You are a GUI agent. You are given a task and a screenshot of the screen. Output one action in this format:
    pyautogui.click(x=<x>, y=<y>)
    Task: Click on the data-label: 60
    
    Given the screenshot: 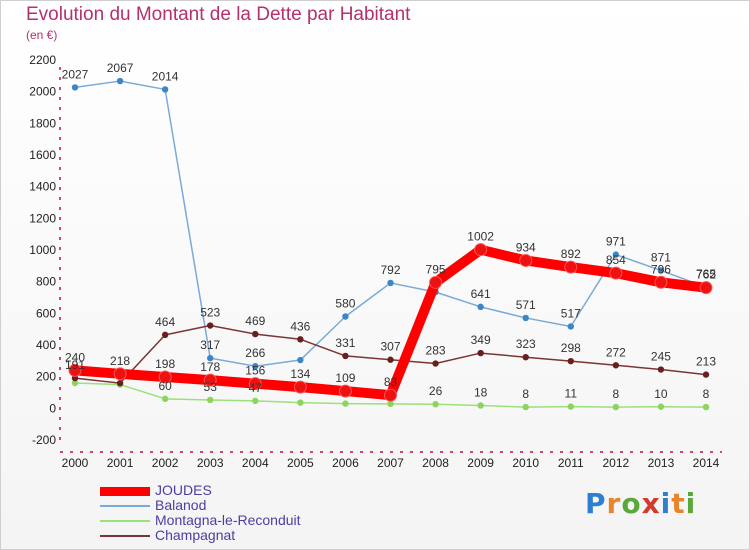 What is the action you would take?
    pyautogui.click(x=165, y=386)
    